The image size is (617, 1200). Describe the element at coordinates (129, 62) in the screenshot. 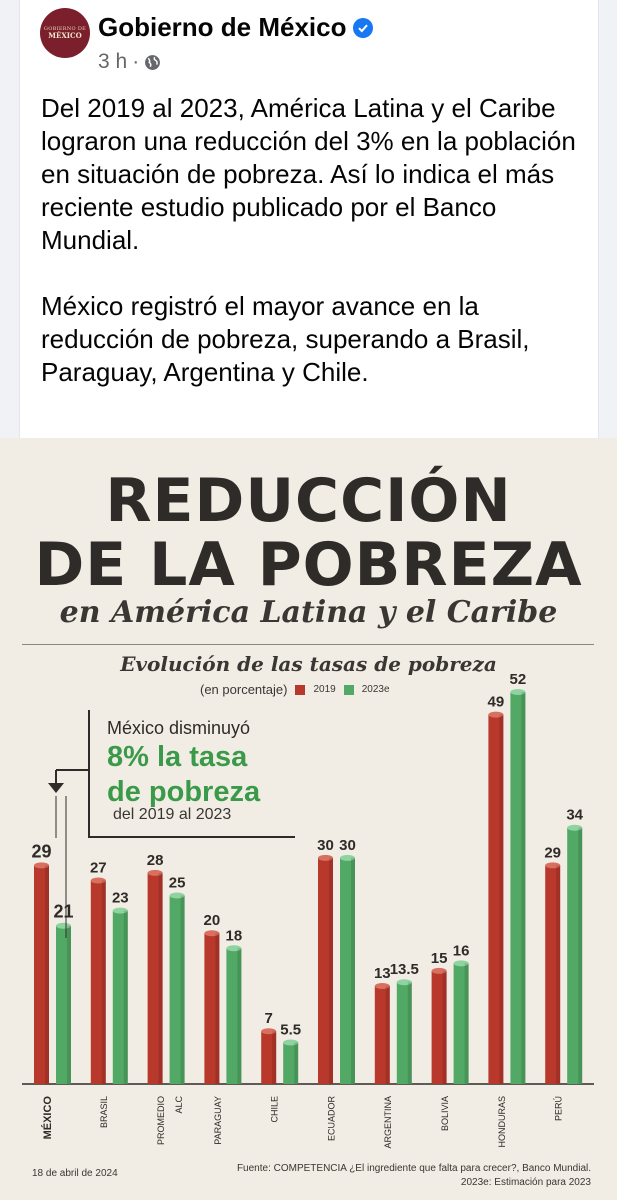

I see `post-meta: 3 h ·` at that location.